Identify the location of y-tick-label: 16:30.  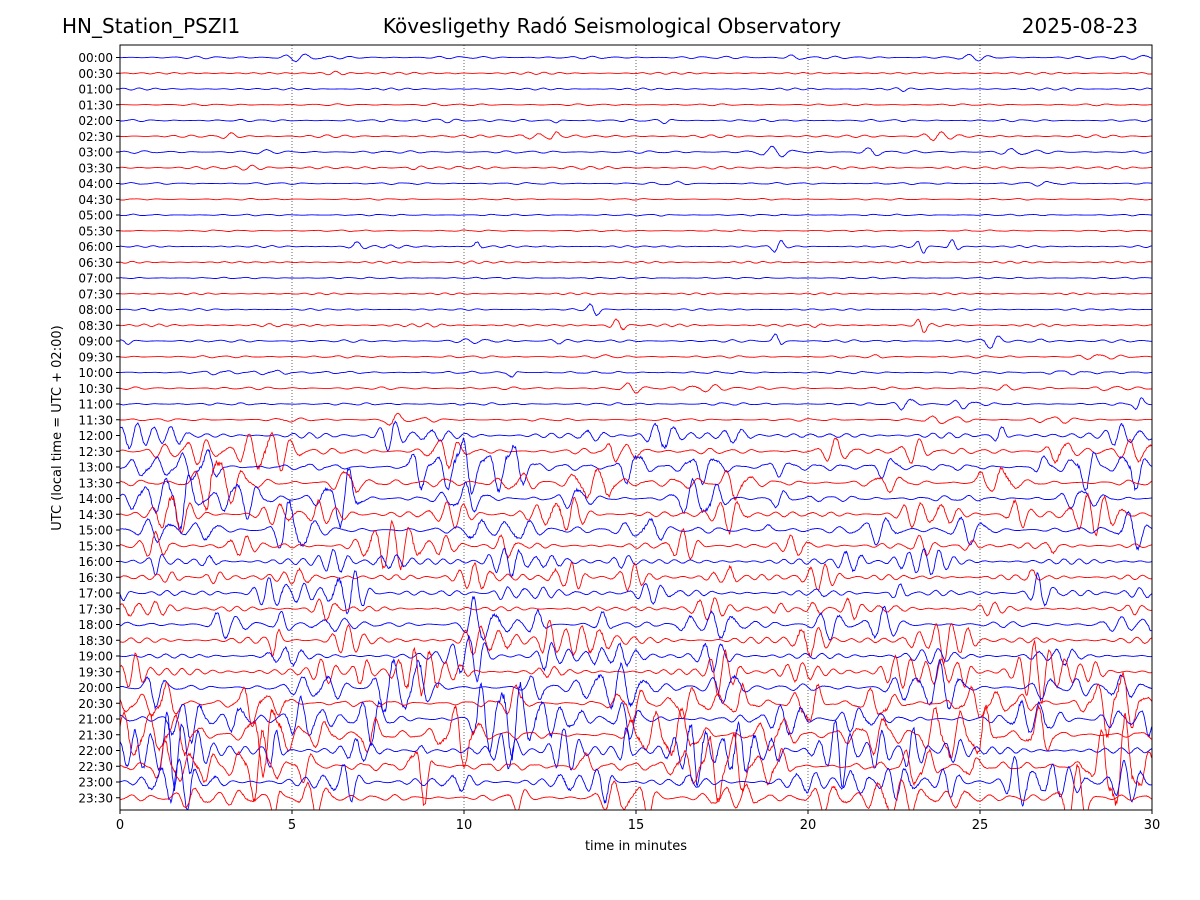
(95, 578).